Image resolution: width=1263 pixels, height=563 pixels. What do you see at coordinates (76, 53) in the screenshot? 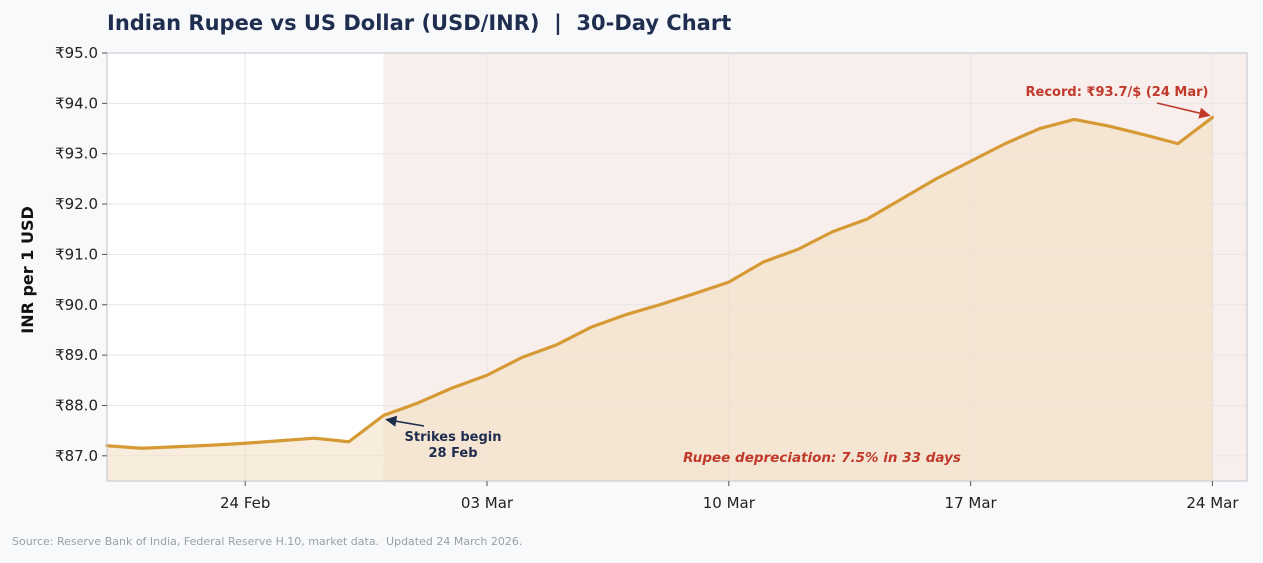
I see `y-tick-label: ₹95.0` at bounding box center [76, 53].